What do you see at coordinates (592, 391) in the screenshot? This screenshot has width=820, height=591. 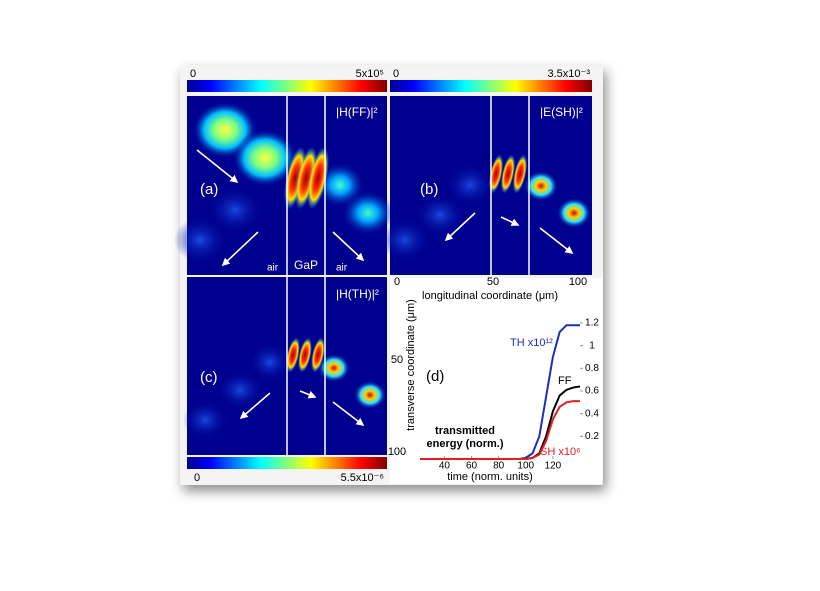 I see `y-tick-label: 0.6` at bounding box center [592, 391].